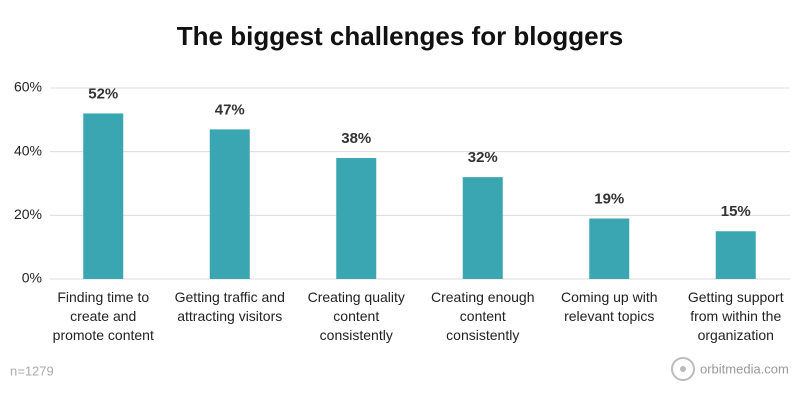  Describe the element at coordinates (32, 370) in the screenshot. I see `sample-note: n=1279` at that location.